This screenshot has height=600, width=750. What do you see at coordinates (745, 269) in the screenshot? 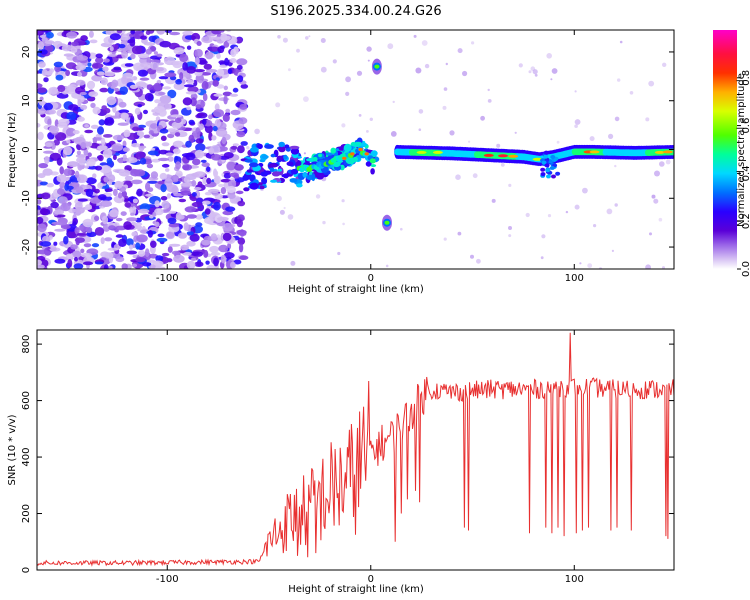
I see `colorbar-tick-label: 0.0` at bounding box center [745, 269].